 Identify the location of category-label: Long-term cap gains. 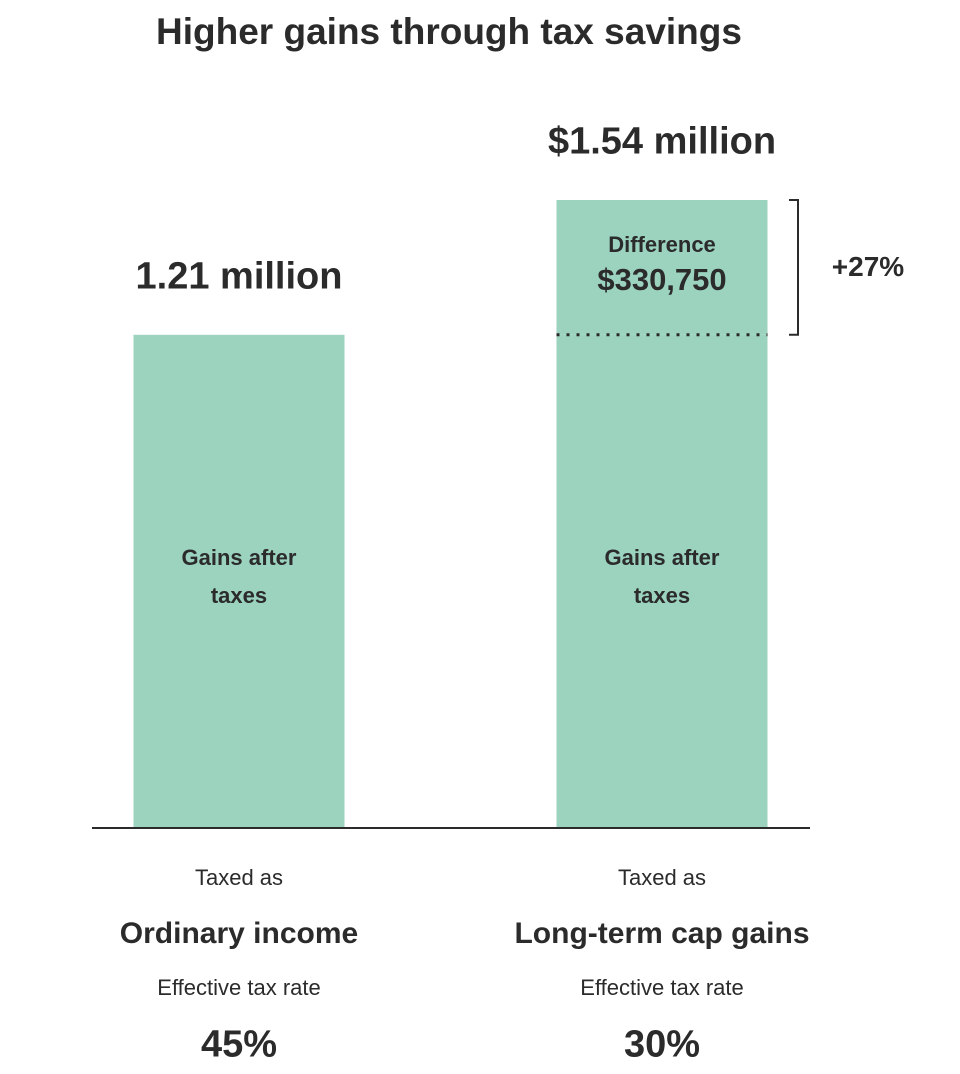
(662, 933).